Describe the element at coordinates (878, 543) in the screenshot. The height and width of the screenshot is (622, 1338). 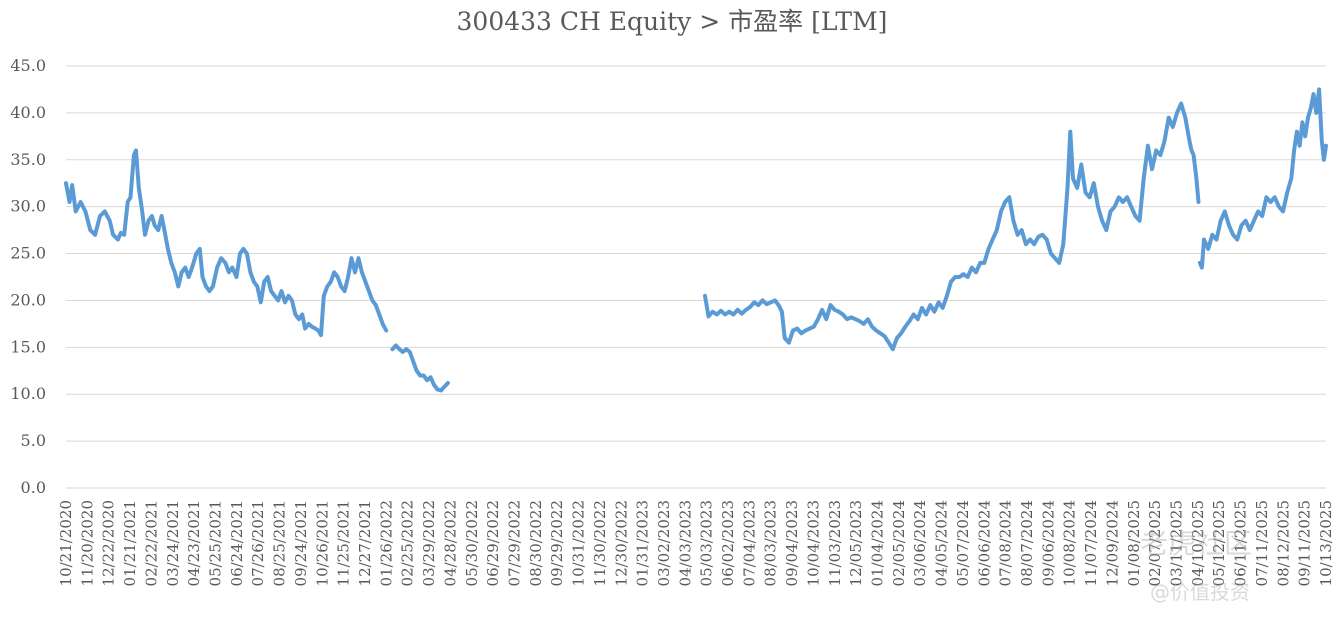
I see `x-tick-label: 01/04/2024` at that location.